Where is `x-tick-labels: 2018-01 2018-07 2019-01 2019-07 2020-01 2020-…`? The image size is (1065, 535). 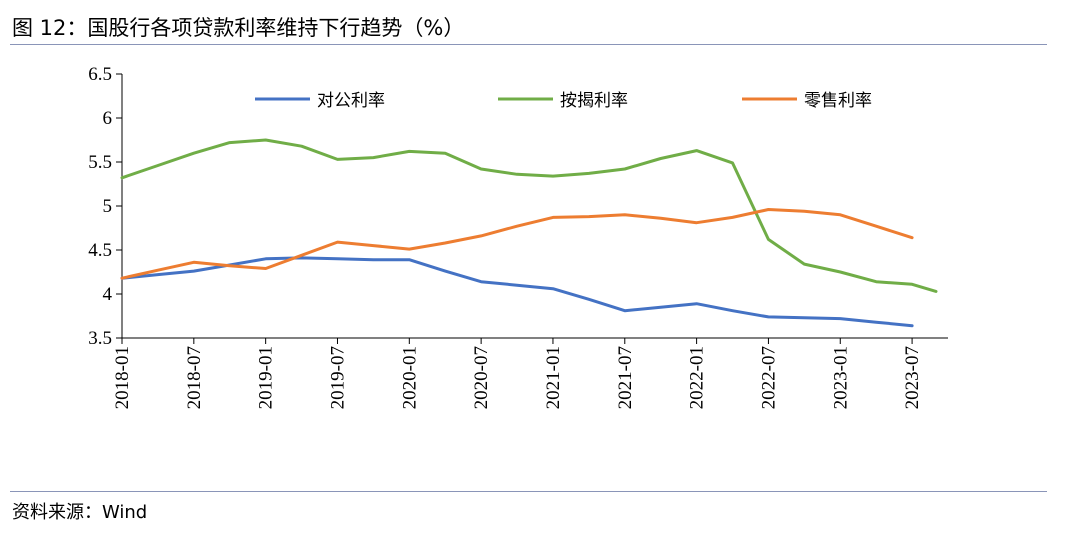 x-tick-labels: 2018-01 2018-07 2019-01 2019-07 2020-01 2020-… is located at coordinates (517, 377).